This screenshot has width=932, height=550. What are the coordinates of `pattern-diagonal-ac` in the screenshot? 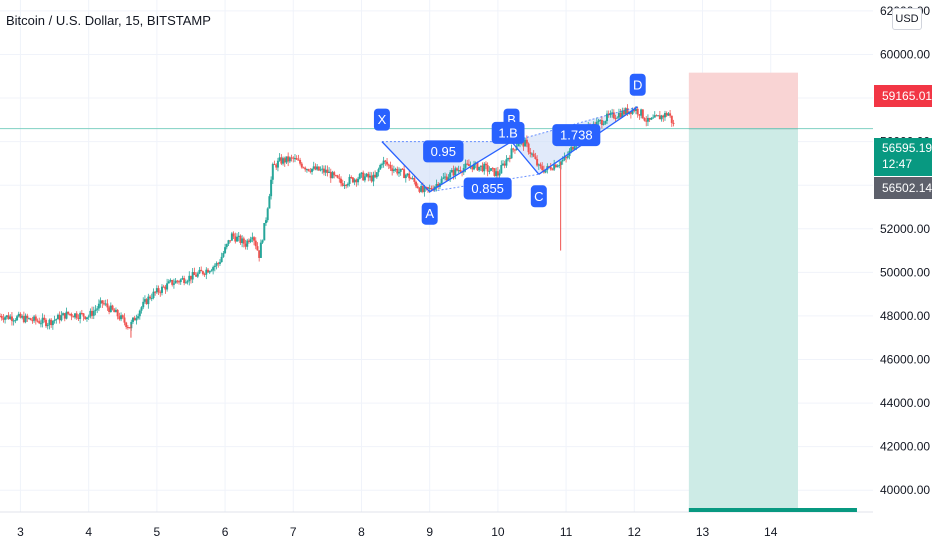 It's located at (484, 183).